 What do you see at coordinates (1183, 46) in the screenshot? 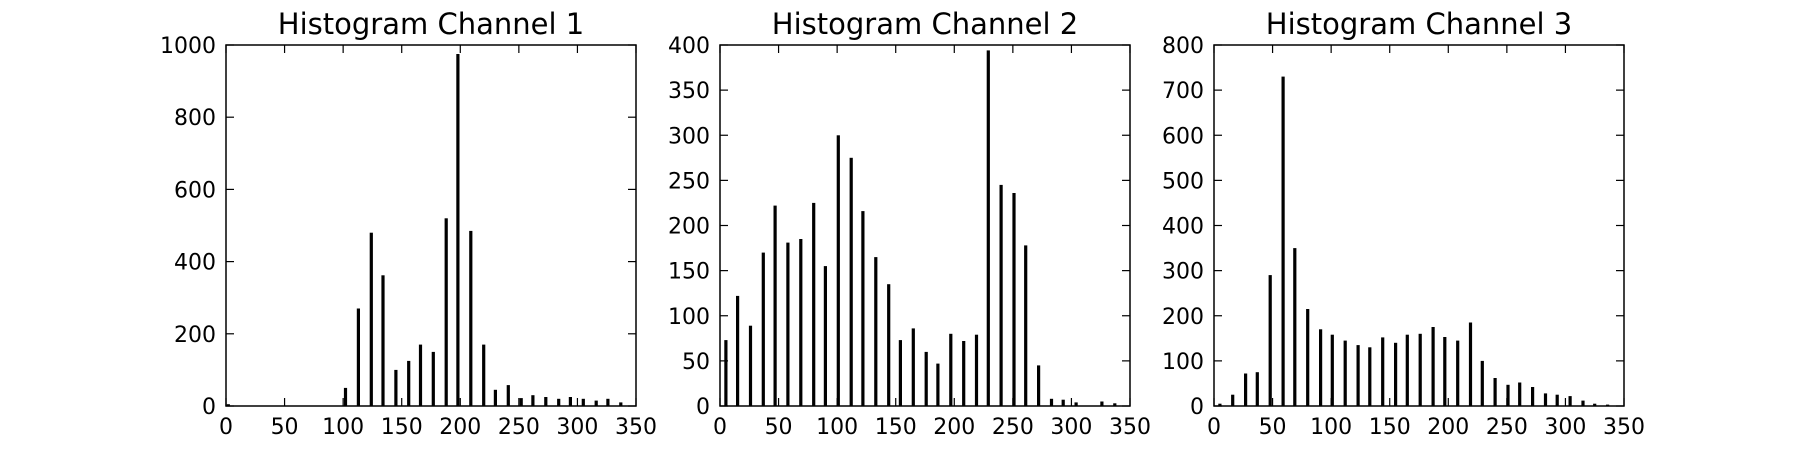
I see `y-tick-label: 800` at bounding box center [1183, 46].